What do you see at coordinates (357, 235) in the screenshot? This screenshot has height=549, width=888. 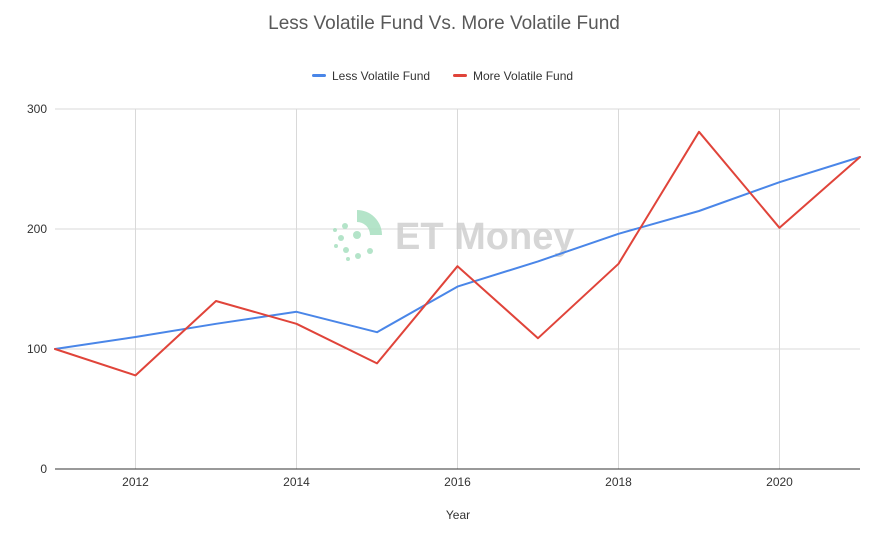 I see `et-money-logo-icon` at bounding box center [357, 235].